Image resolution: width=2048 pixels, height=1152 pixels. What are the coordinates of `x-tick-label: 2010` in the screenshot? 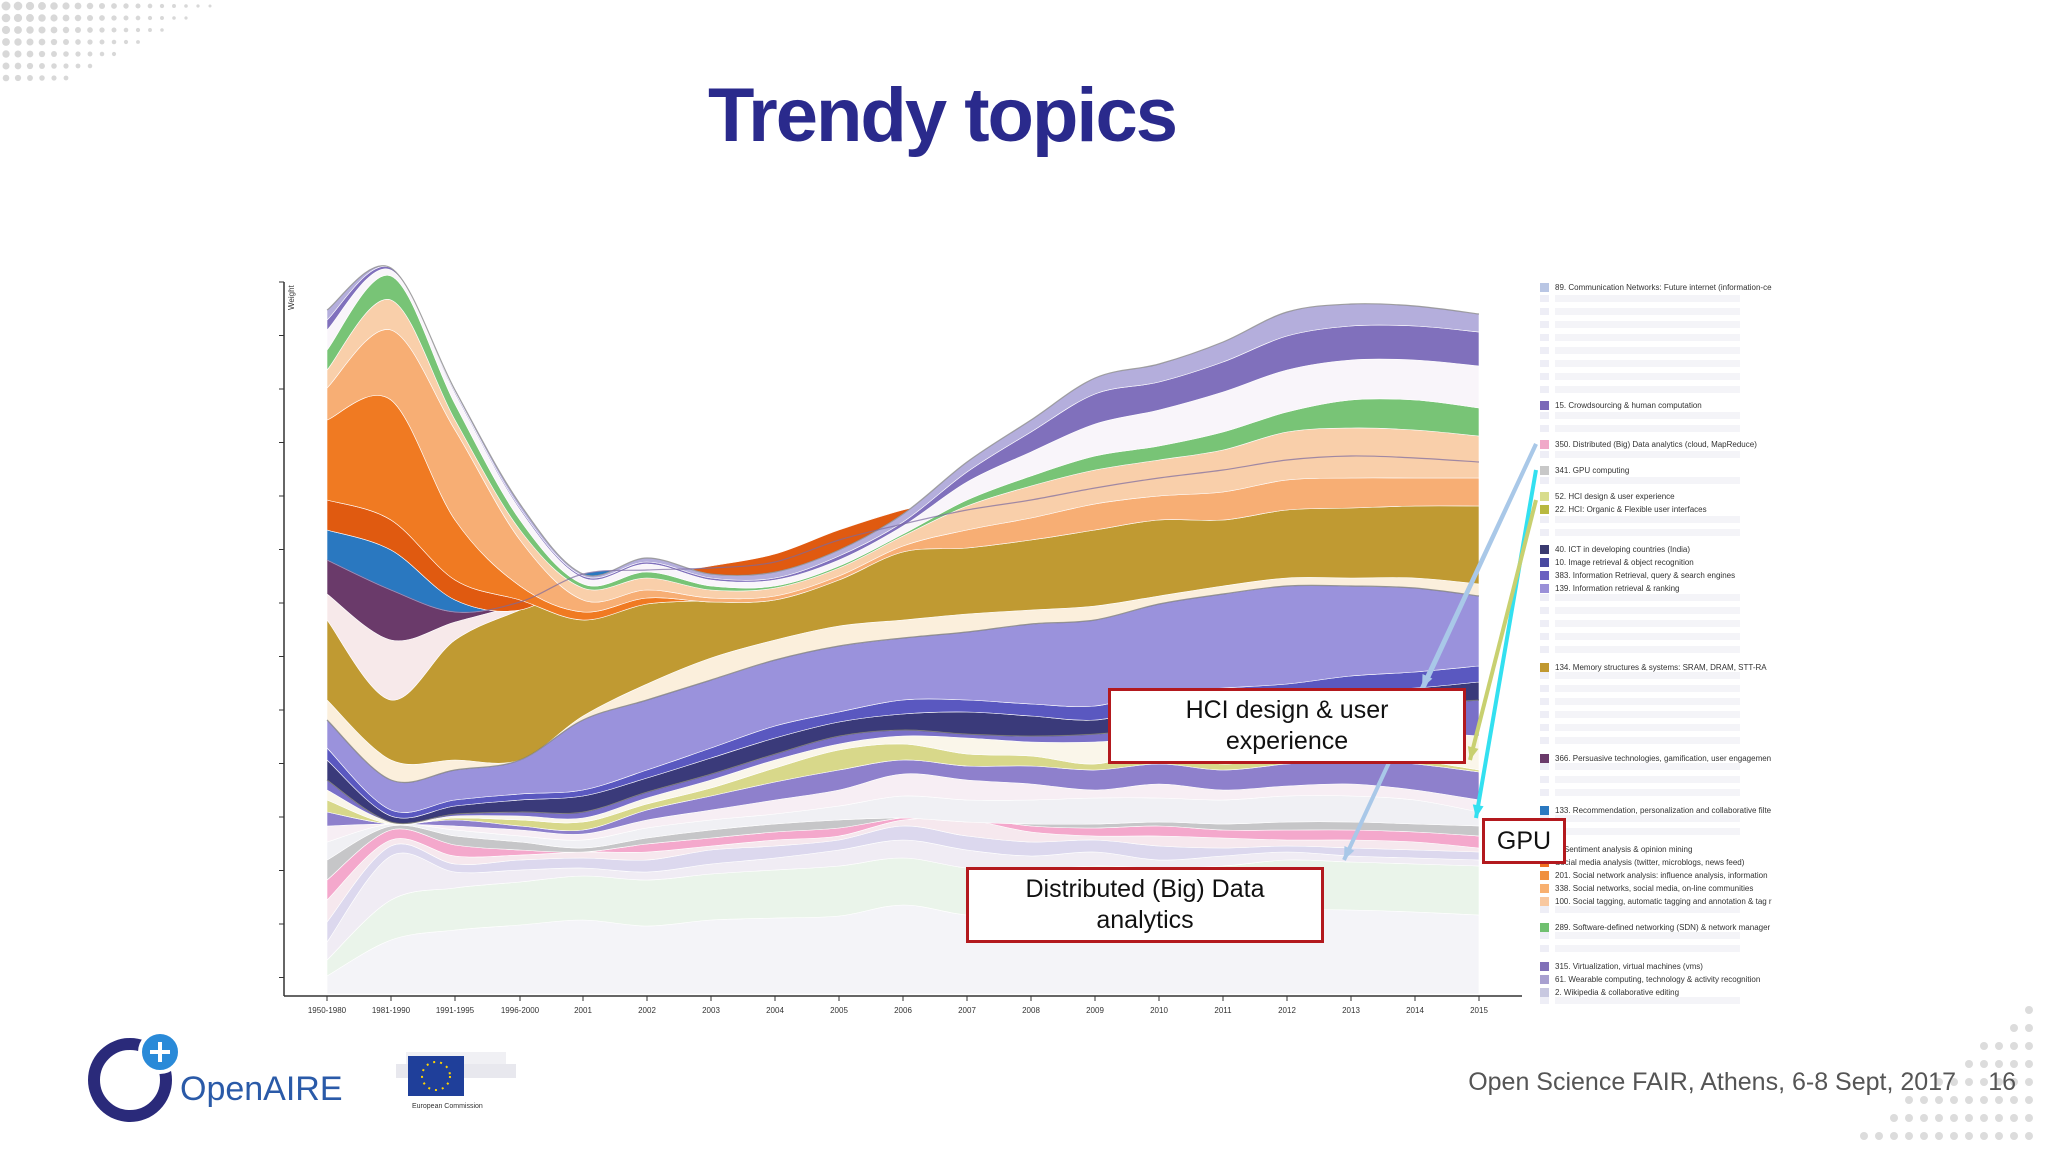 It's located at (1159, 1010).